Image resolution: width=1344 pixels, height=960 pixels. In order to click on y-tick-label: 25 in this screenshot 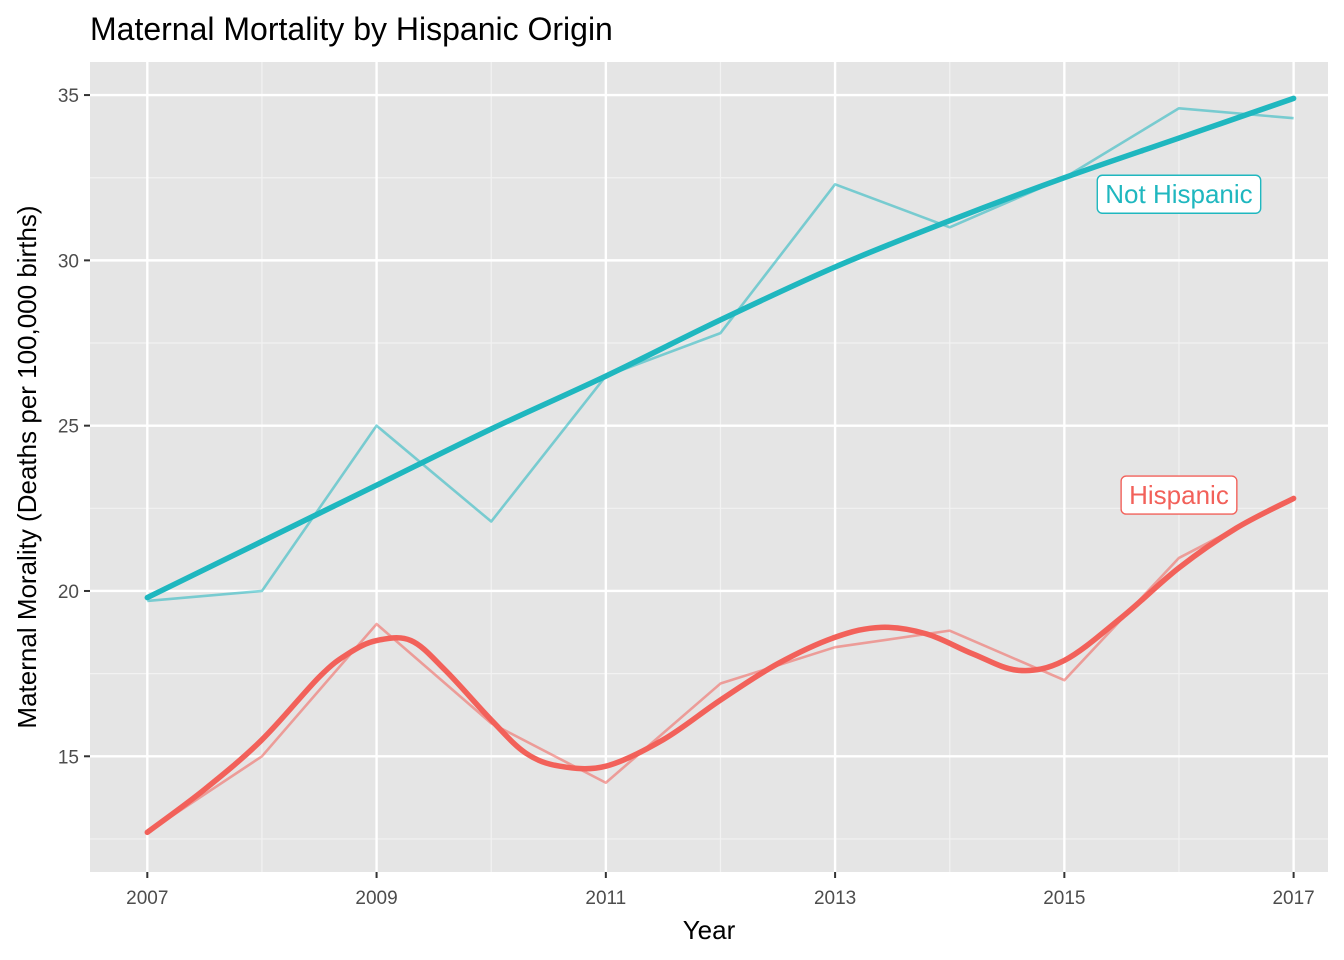, I will do `click(68, 427)`.